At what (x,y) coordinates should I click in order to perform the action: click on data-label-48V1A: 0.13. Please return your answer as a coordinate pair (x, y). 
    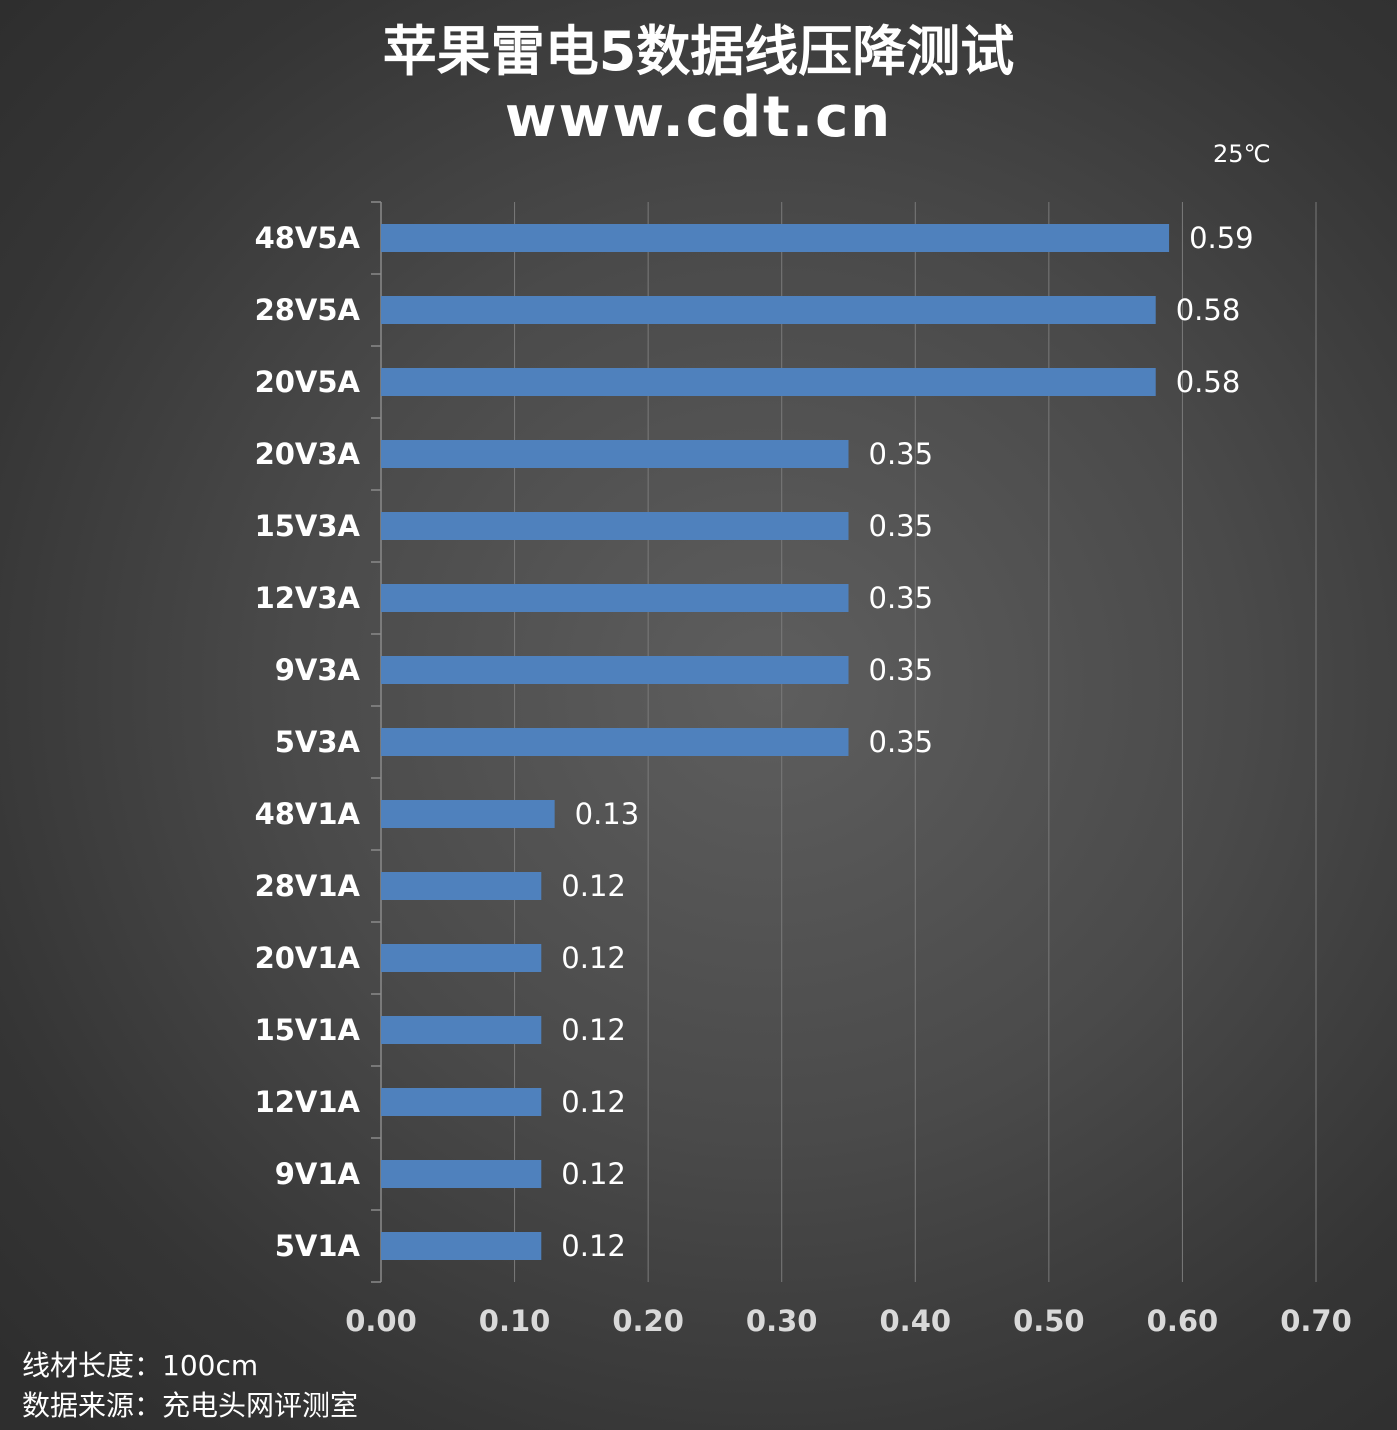
    Looking at the image, I should click on (607, 814).